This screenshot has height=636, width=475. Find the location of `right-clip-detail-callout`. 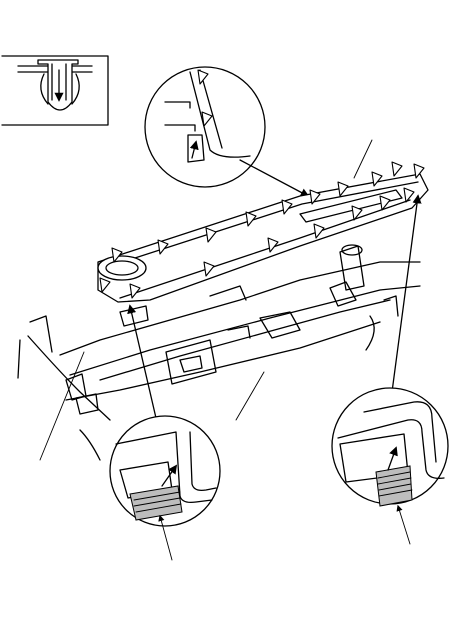

right-clip-detail-callout is located at coordinates (390, 466).